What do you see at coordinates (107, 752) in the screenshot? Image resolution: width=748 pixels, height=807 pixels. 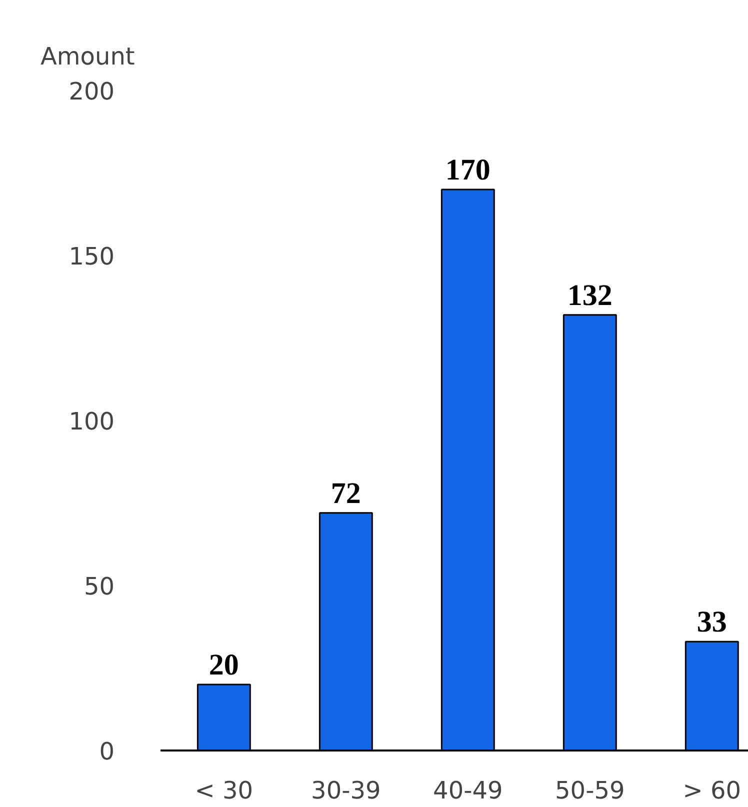 I see `y-tick-label: 0` at bounding box center [107, 752].